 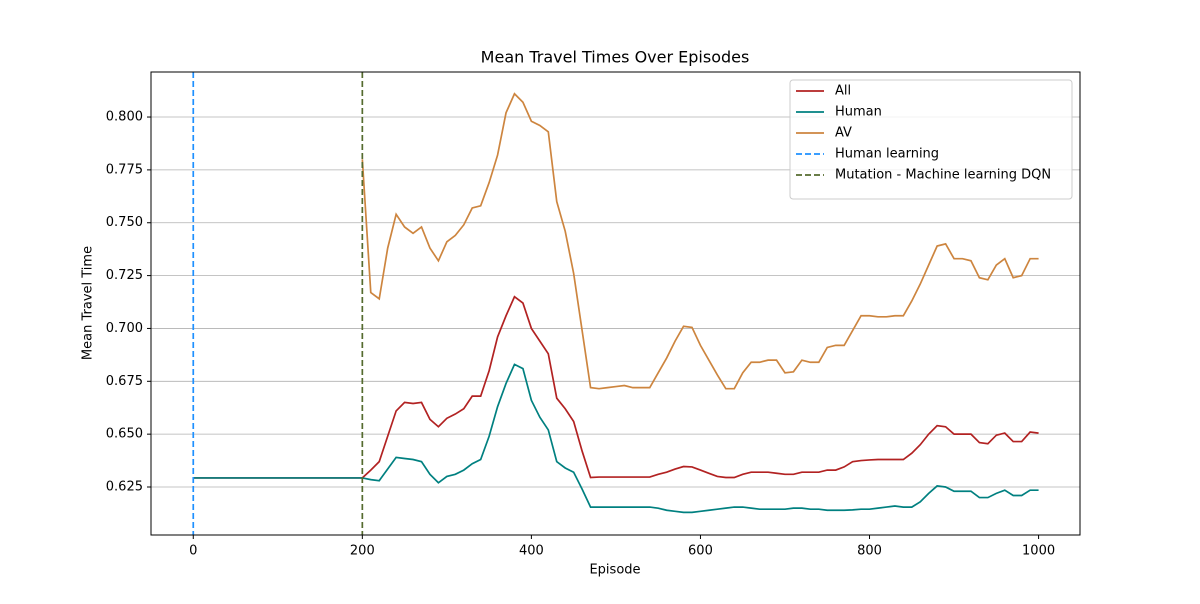 I want to click on x-tick-label: 1000, so click(x=1038, y=551).